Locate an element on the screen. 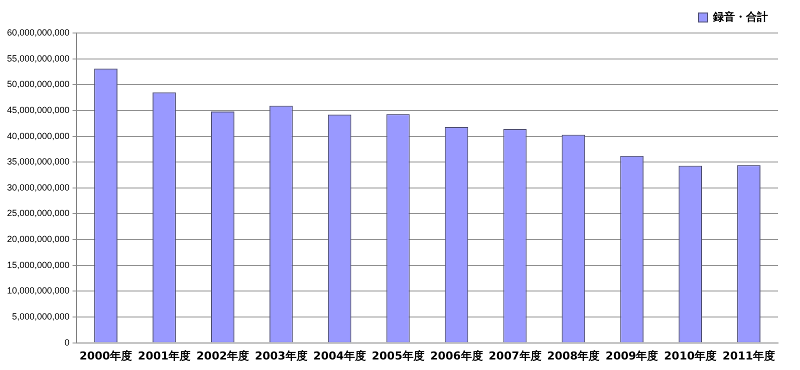 This screenshot has width=800, height=370. x-tick-label: 2011年度 is located at coordinates (749, 355).